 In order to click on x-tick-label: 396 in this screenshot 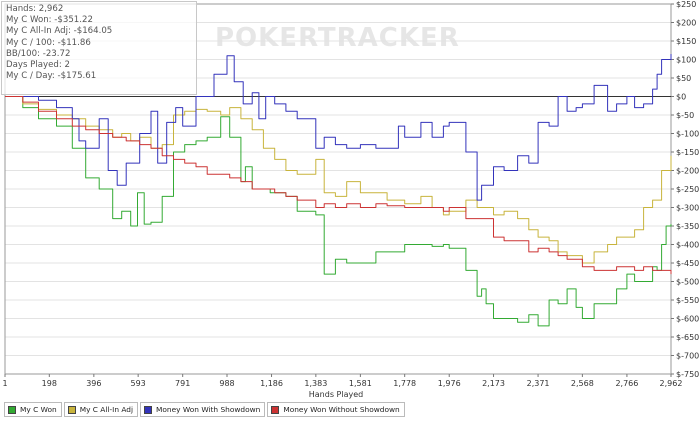, I will do `click(93, 383)`.